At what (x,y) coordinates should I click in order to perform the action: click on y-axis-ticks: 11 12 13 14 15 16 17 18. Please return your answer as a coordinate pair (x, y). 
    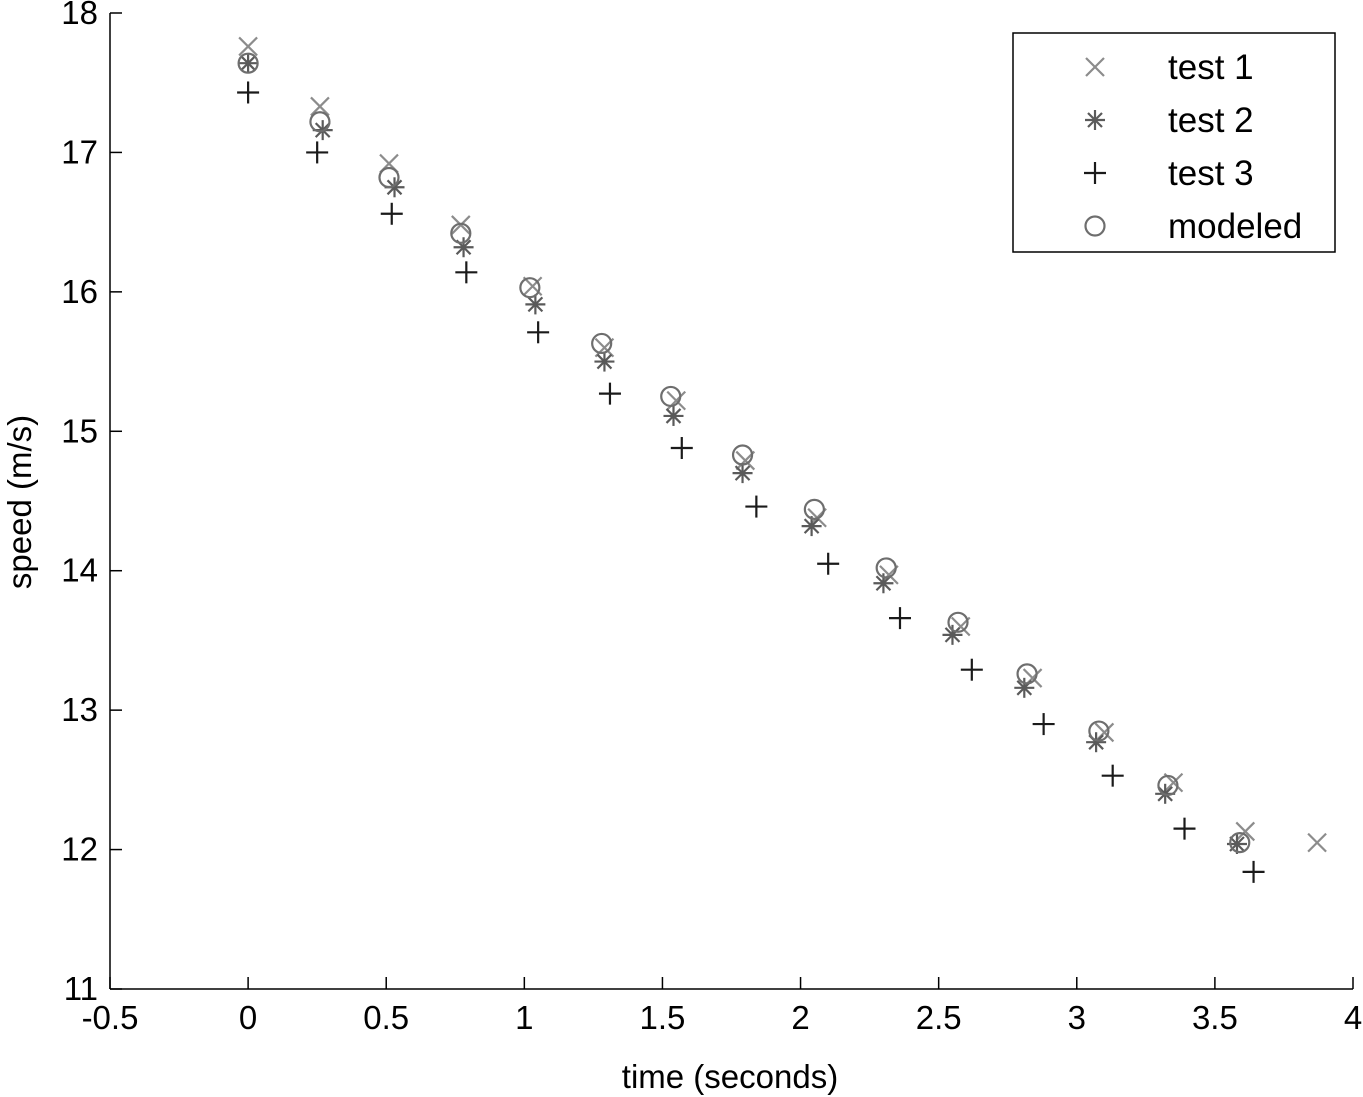
    Looking at the image, I should click on (91, 503).